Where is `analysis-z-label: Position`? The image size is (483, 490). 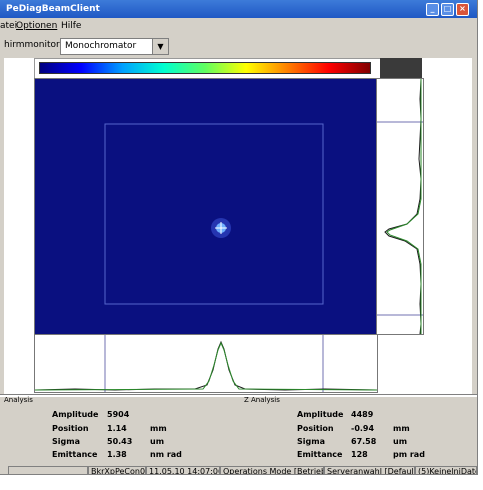 analysis-z-label: Position is located at coordinates (315, 428).